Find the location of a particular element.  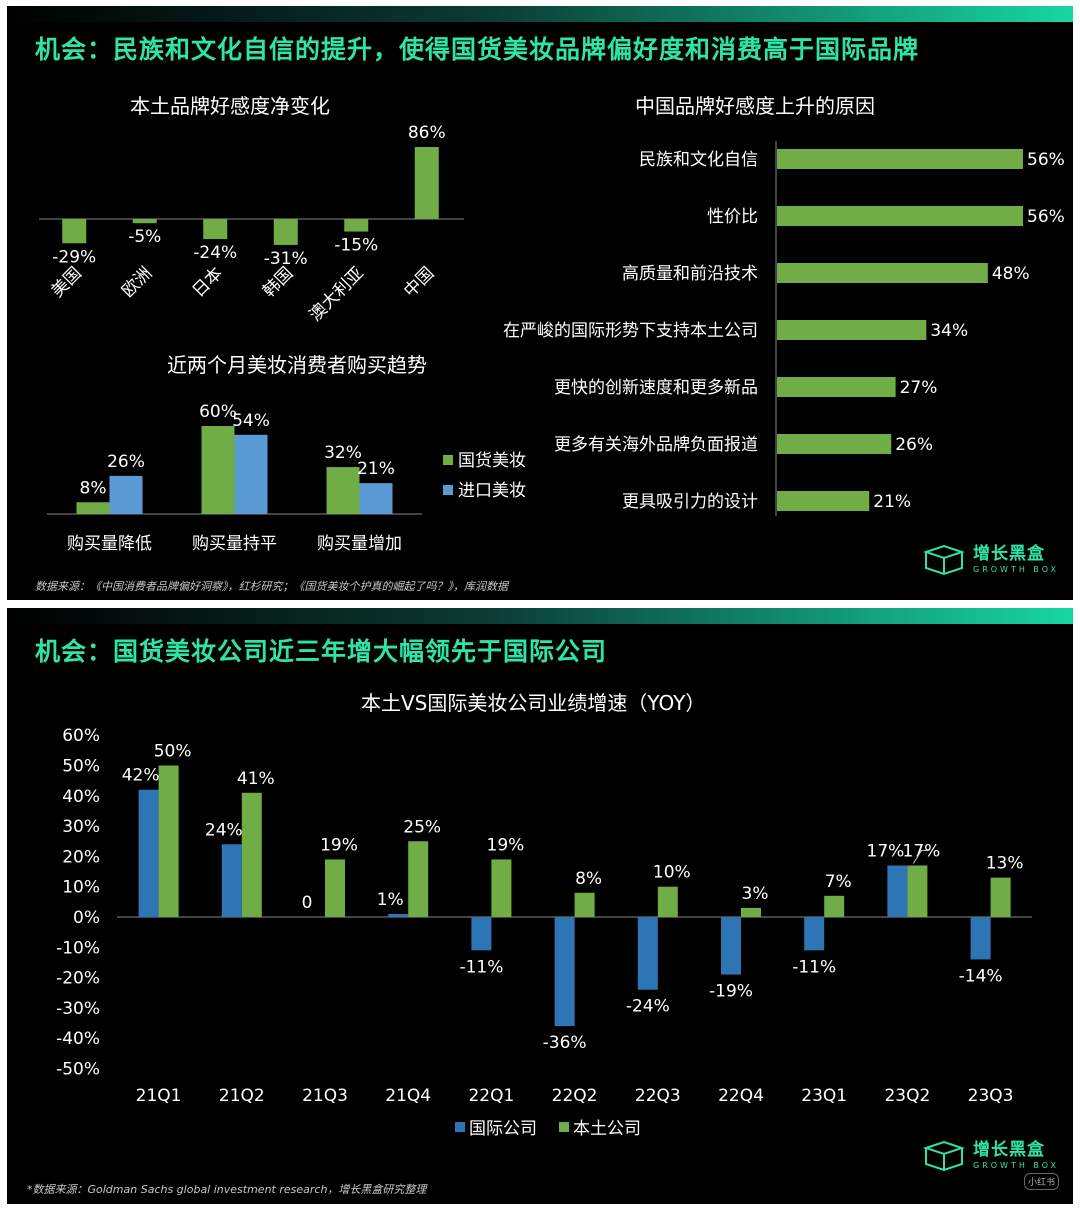

chart4-category-label: 23Q1 is located at coordinates (824, 1096).